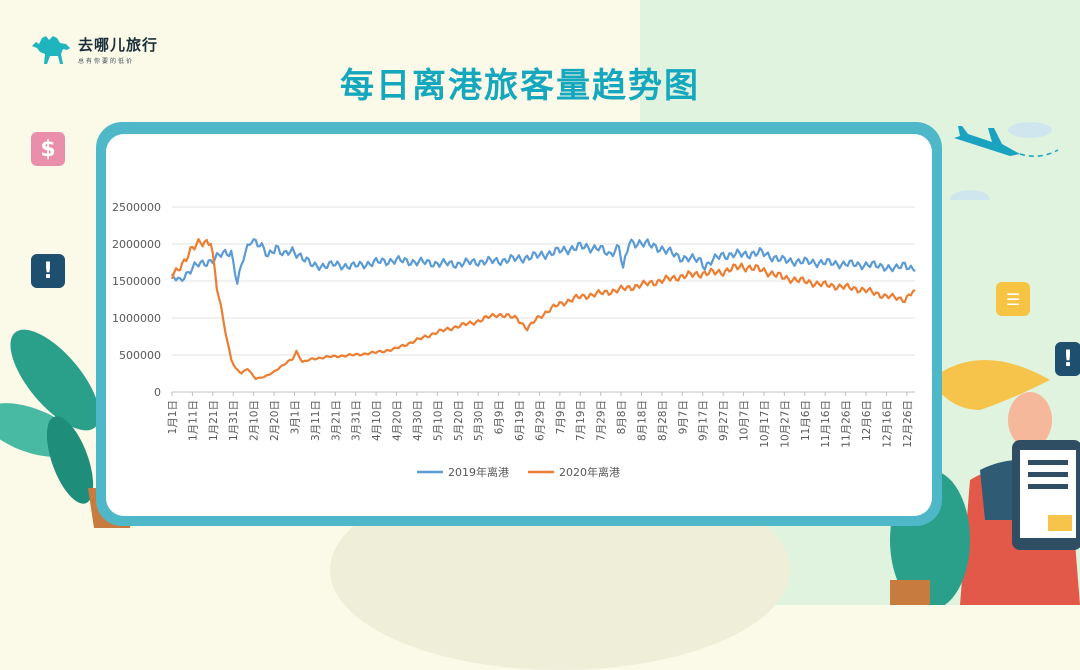 The image size is (1080, 670). Describe the element at coordinates (459, 420) in the screenshot. I see `x-tick-label: 5月20日` at that location.